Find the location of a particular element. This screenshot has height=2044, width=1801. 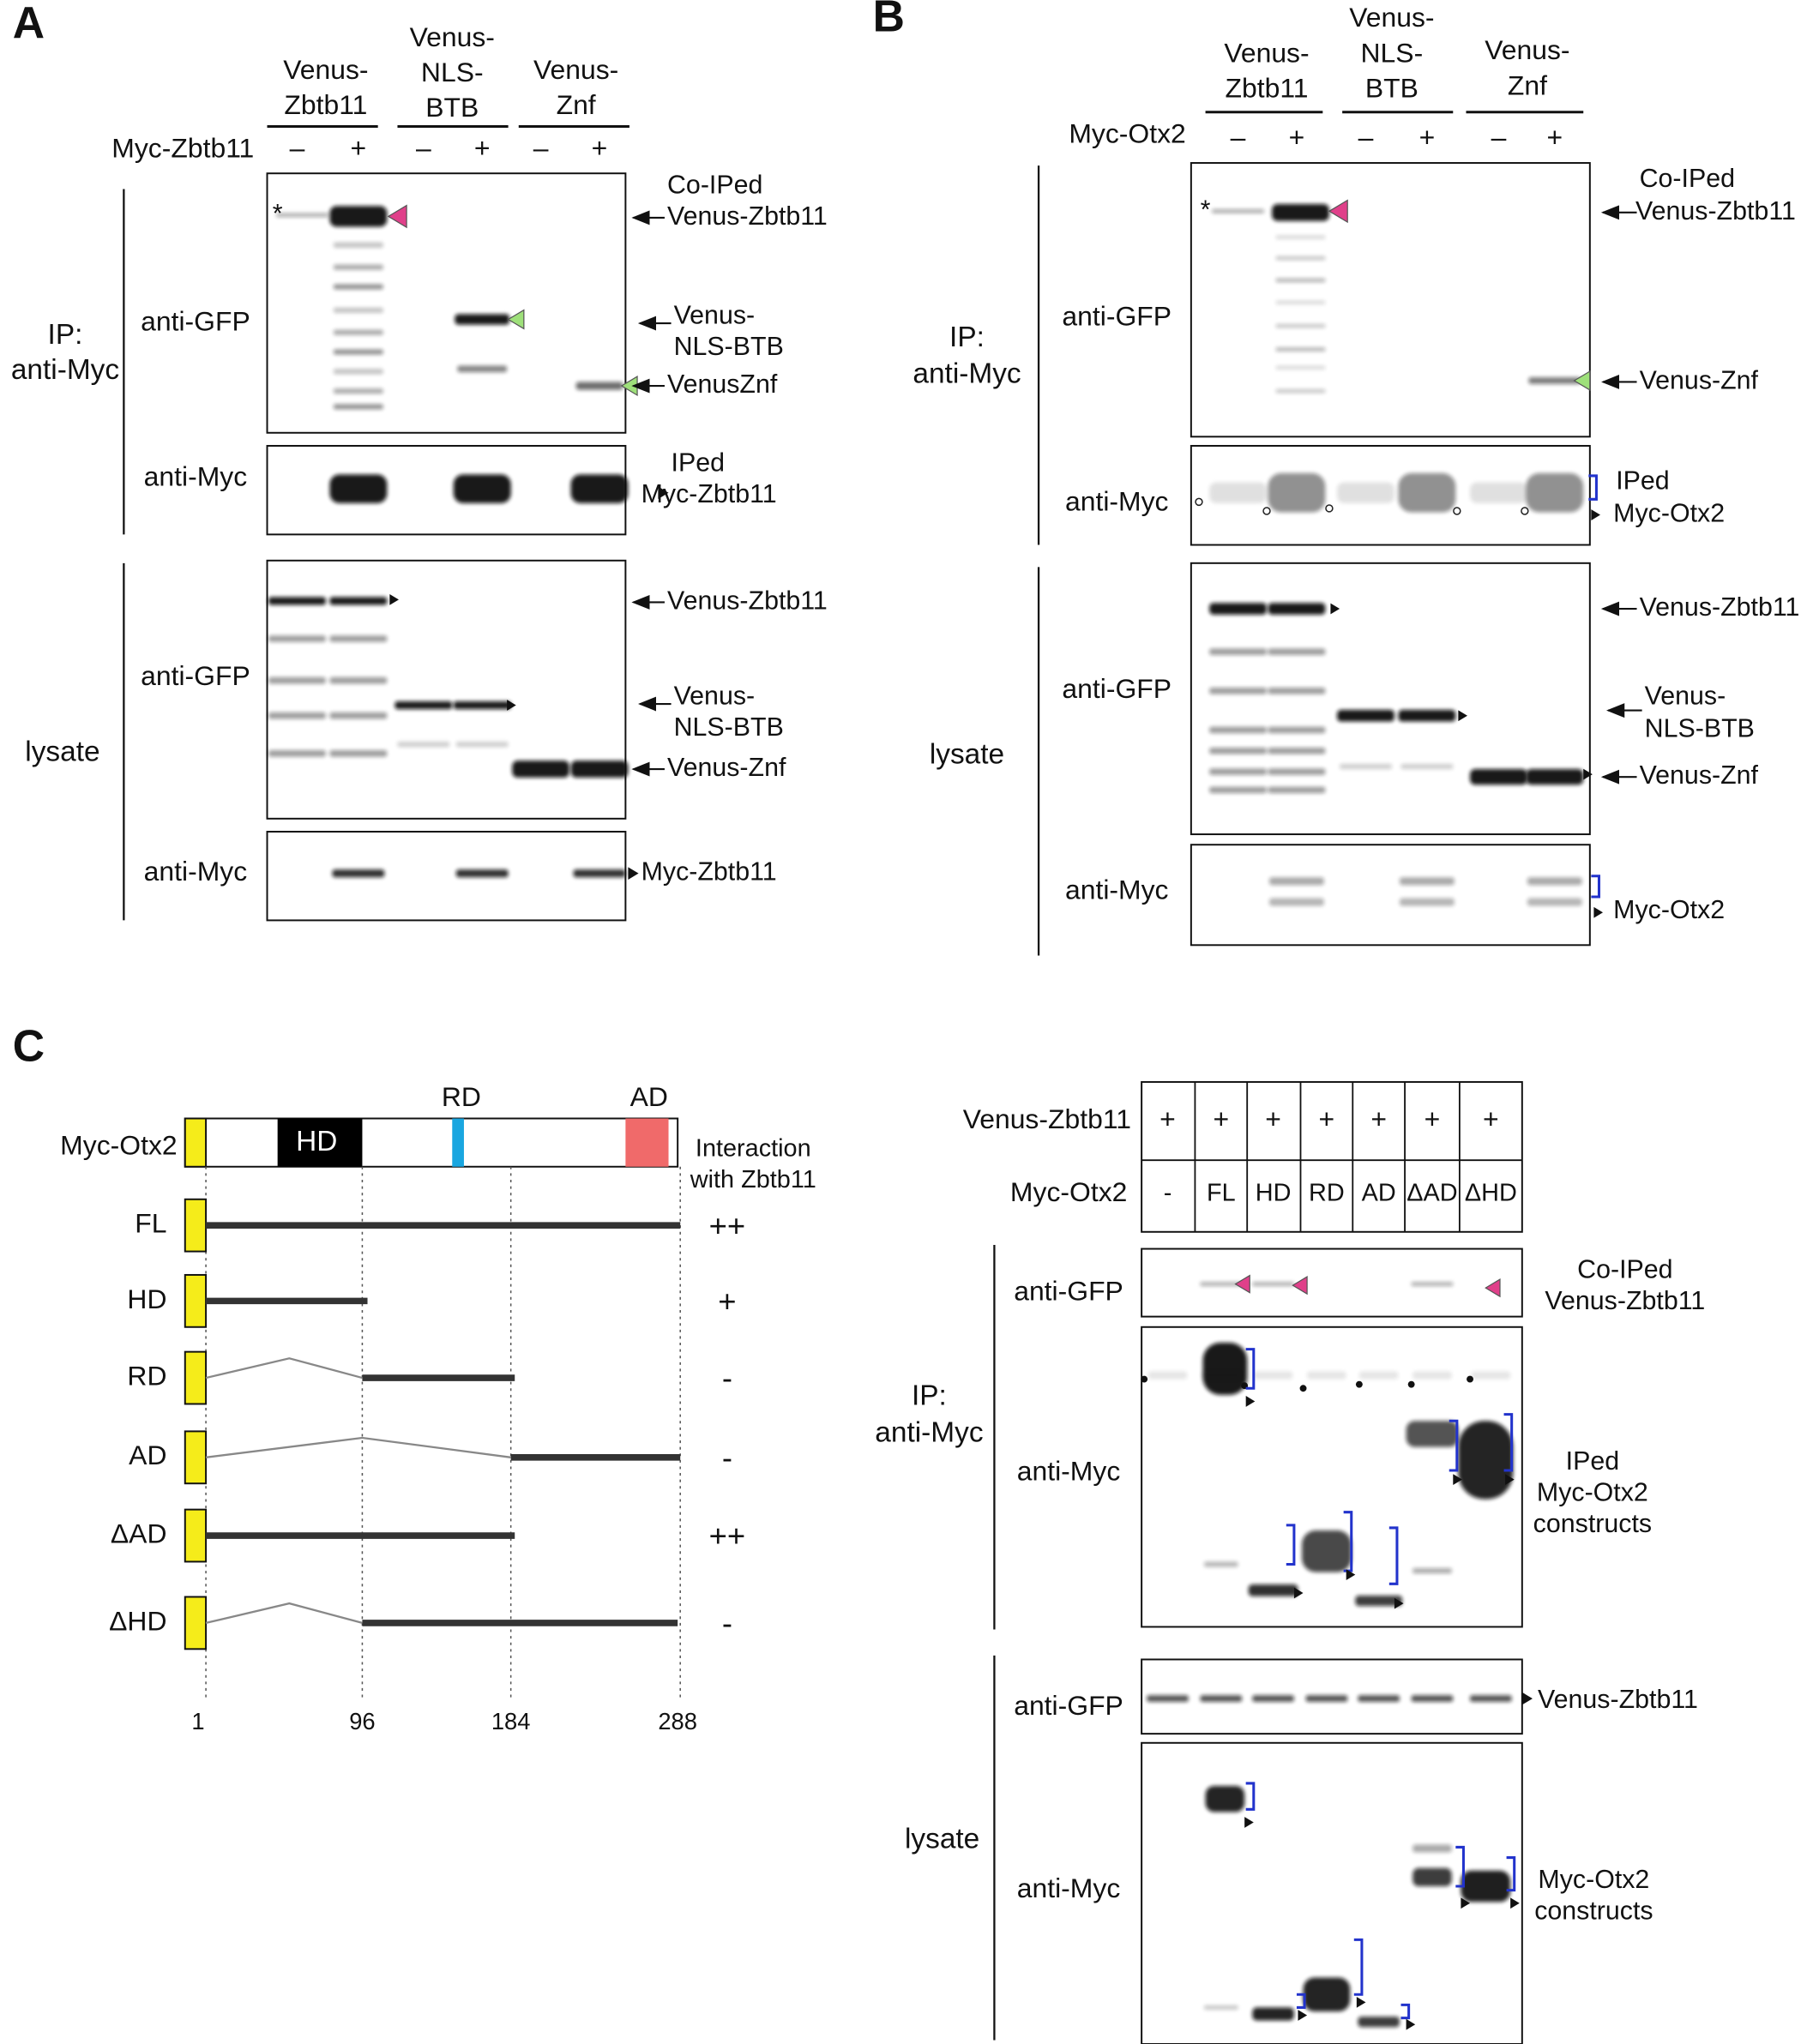

arrowhead-green is located at coordinates (516, 319).